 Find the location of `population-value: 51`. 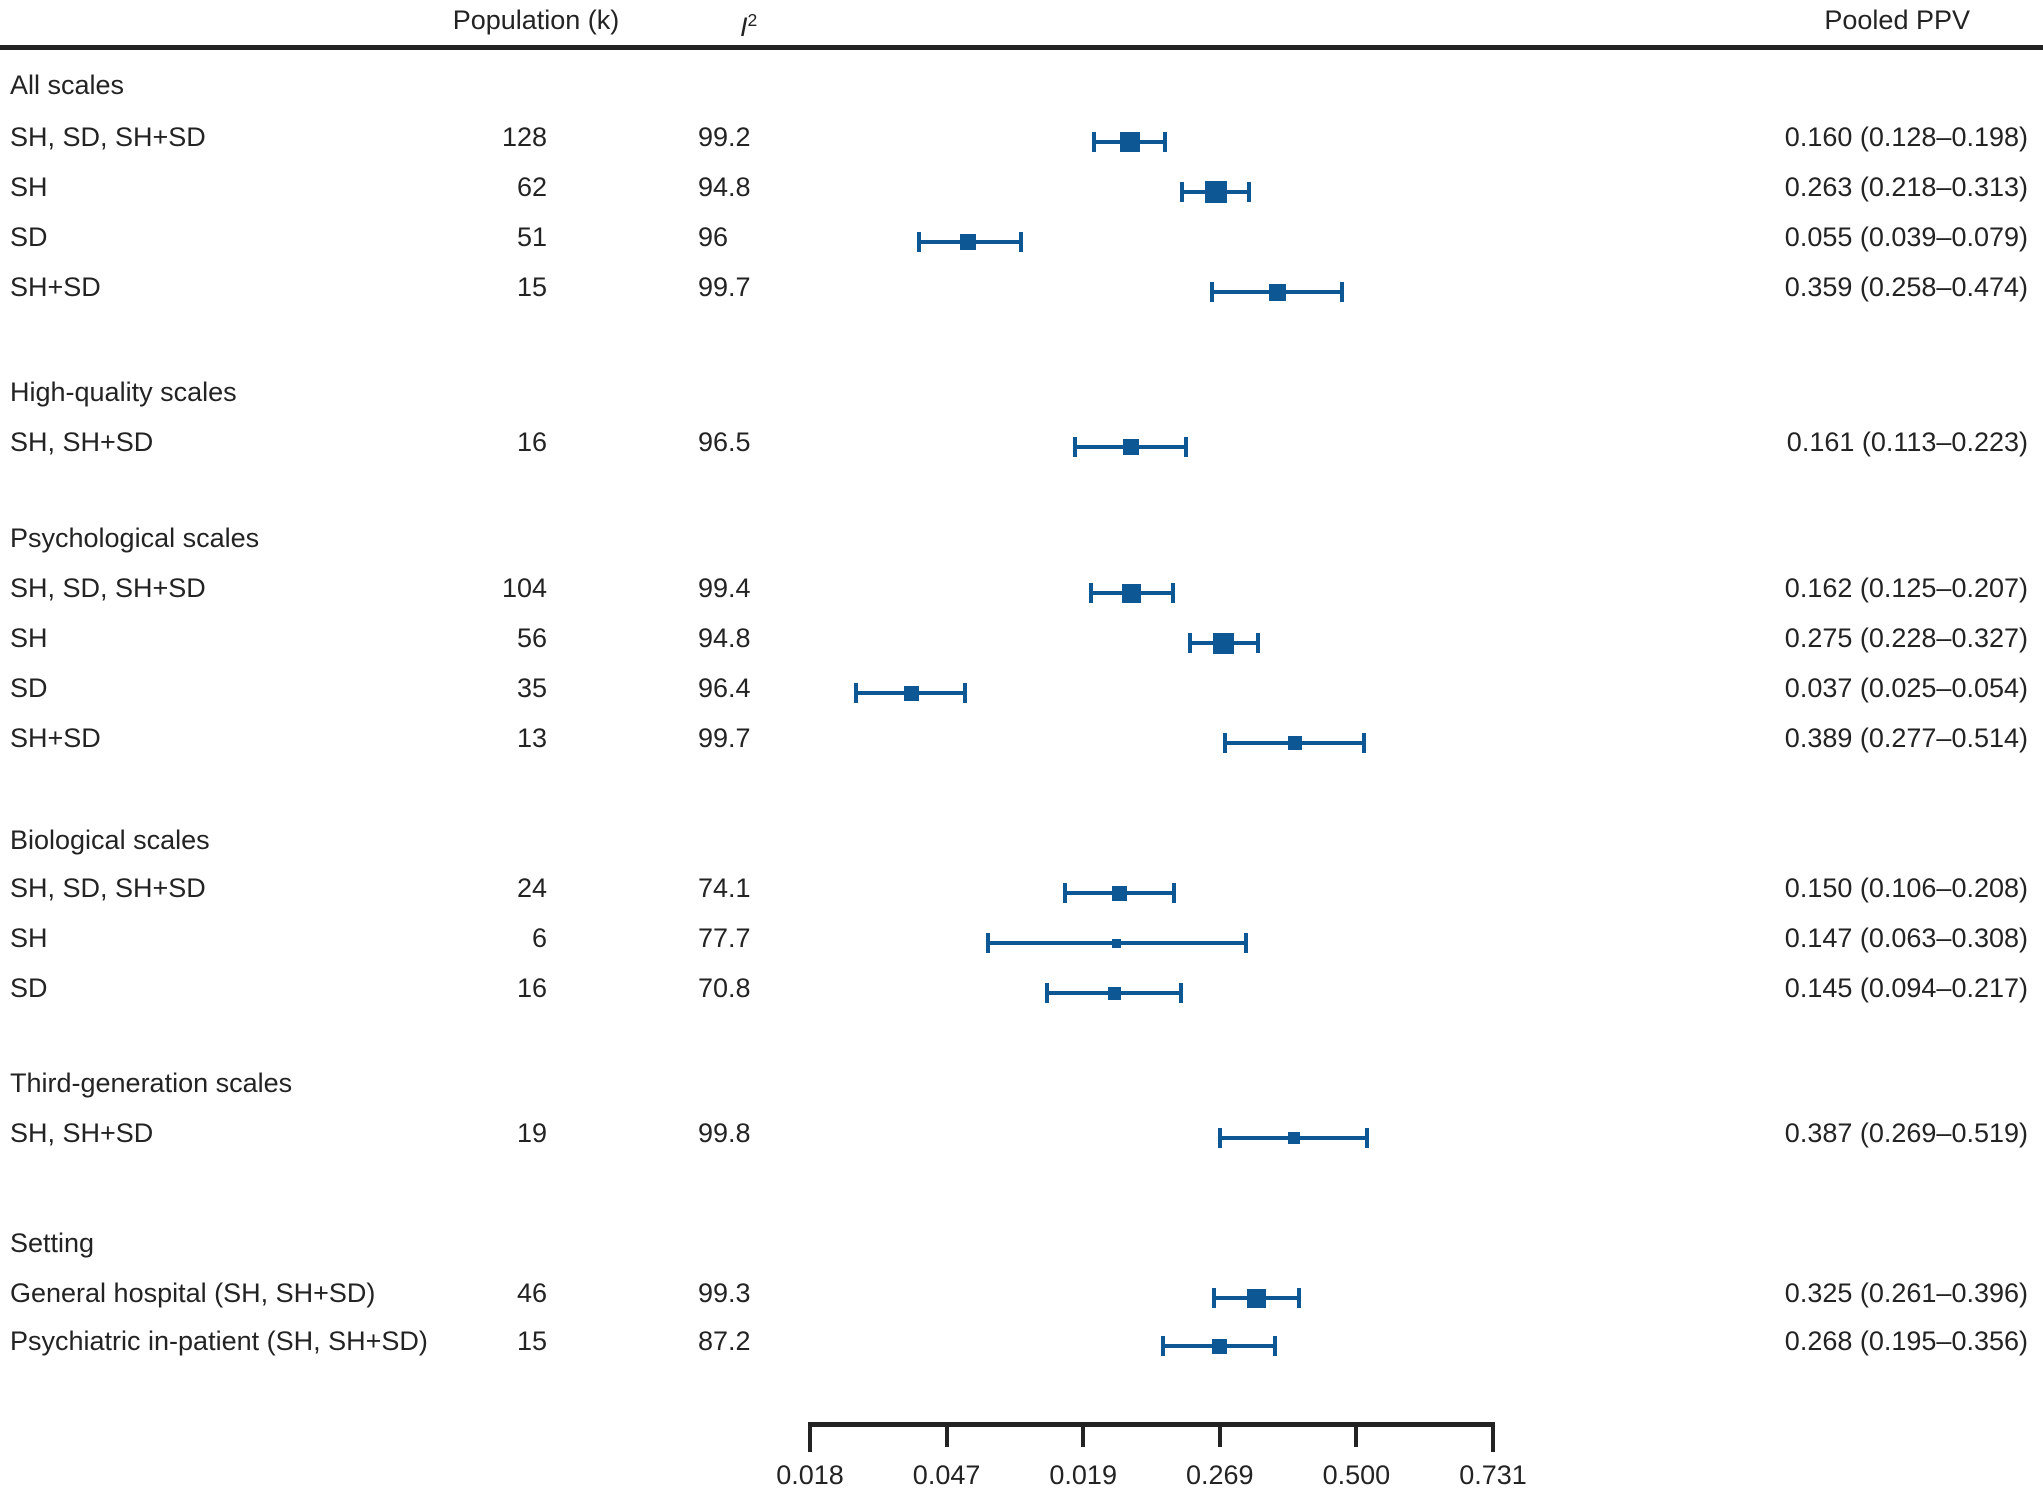

population-value: 51 is located at coordinates (531, 237).